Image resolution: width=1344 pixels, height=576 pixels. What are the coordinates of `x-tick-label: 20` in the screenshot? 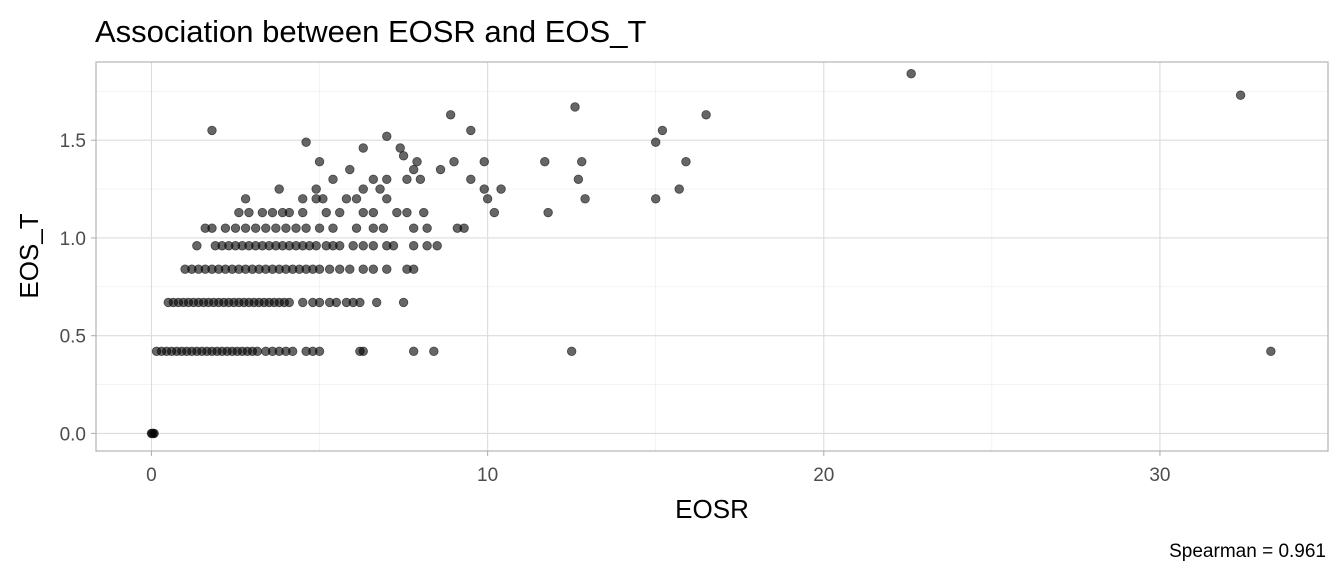 It's located at (823, 475).